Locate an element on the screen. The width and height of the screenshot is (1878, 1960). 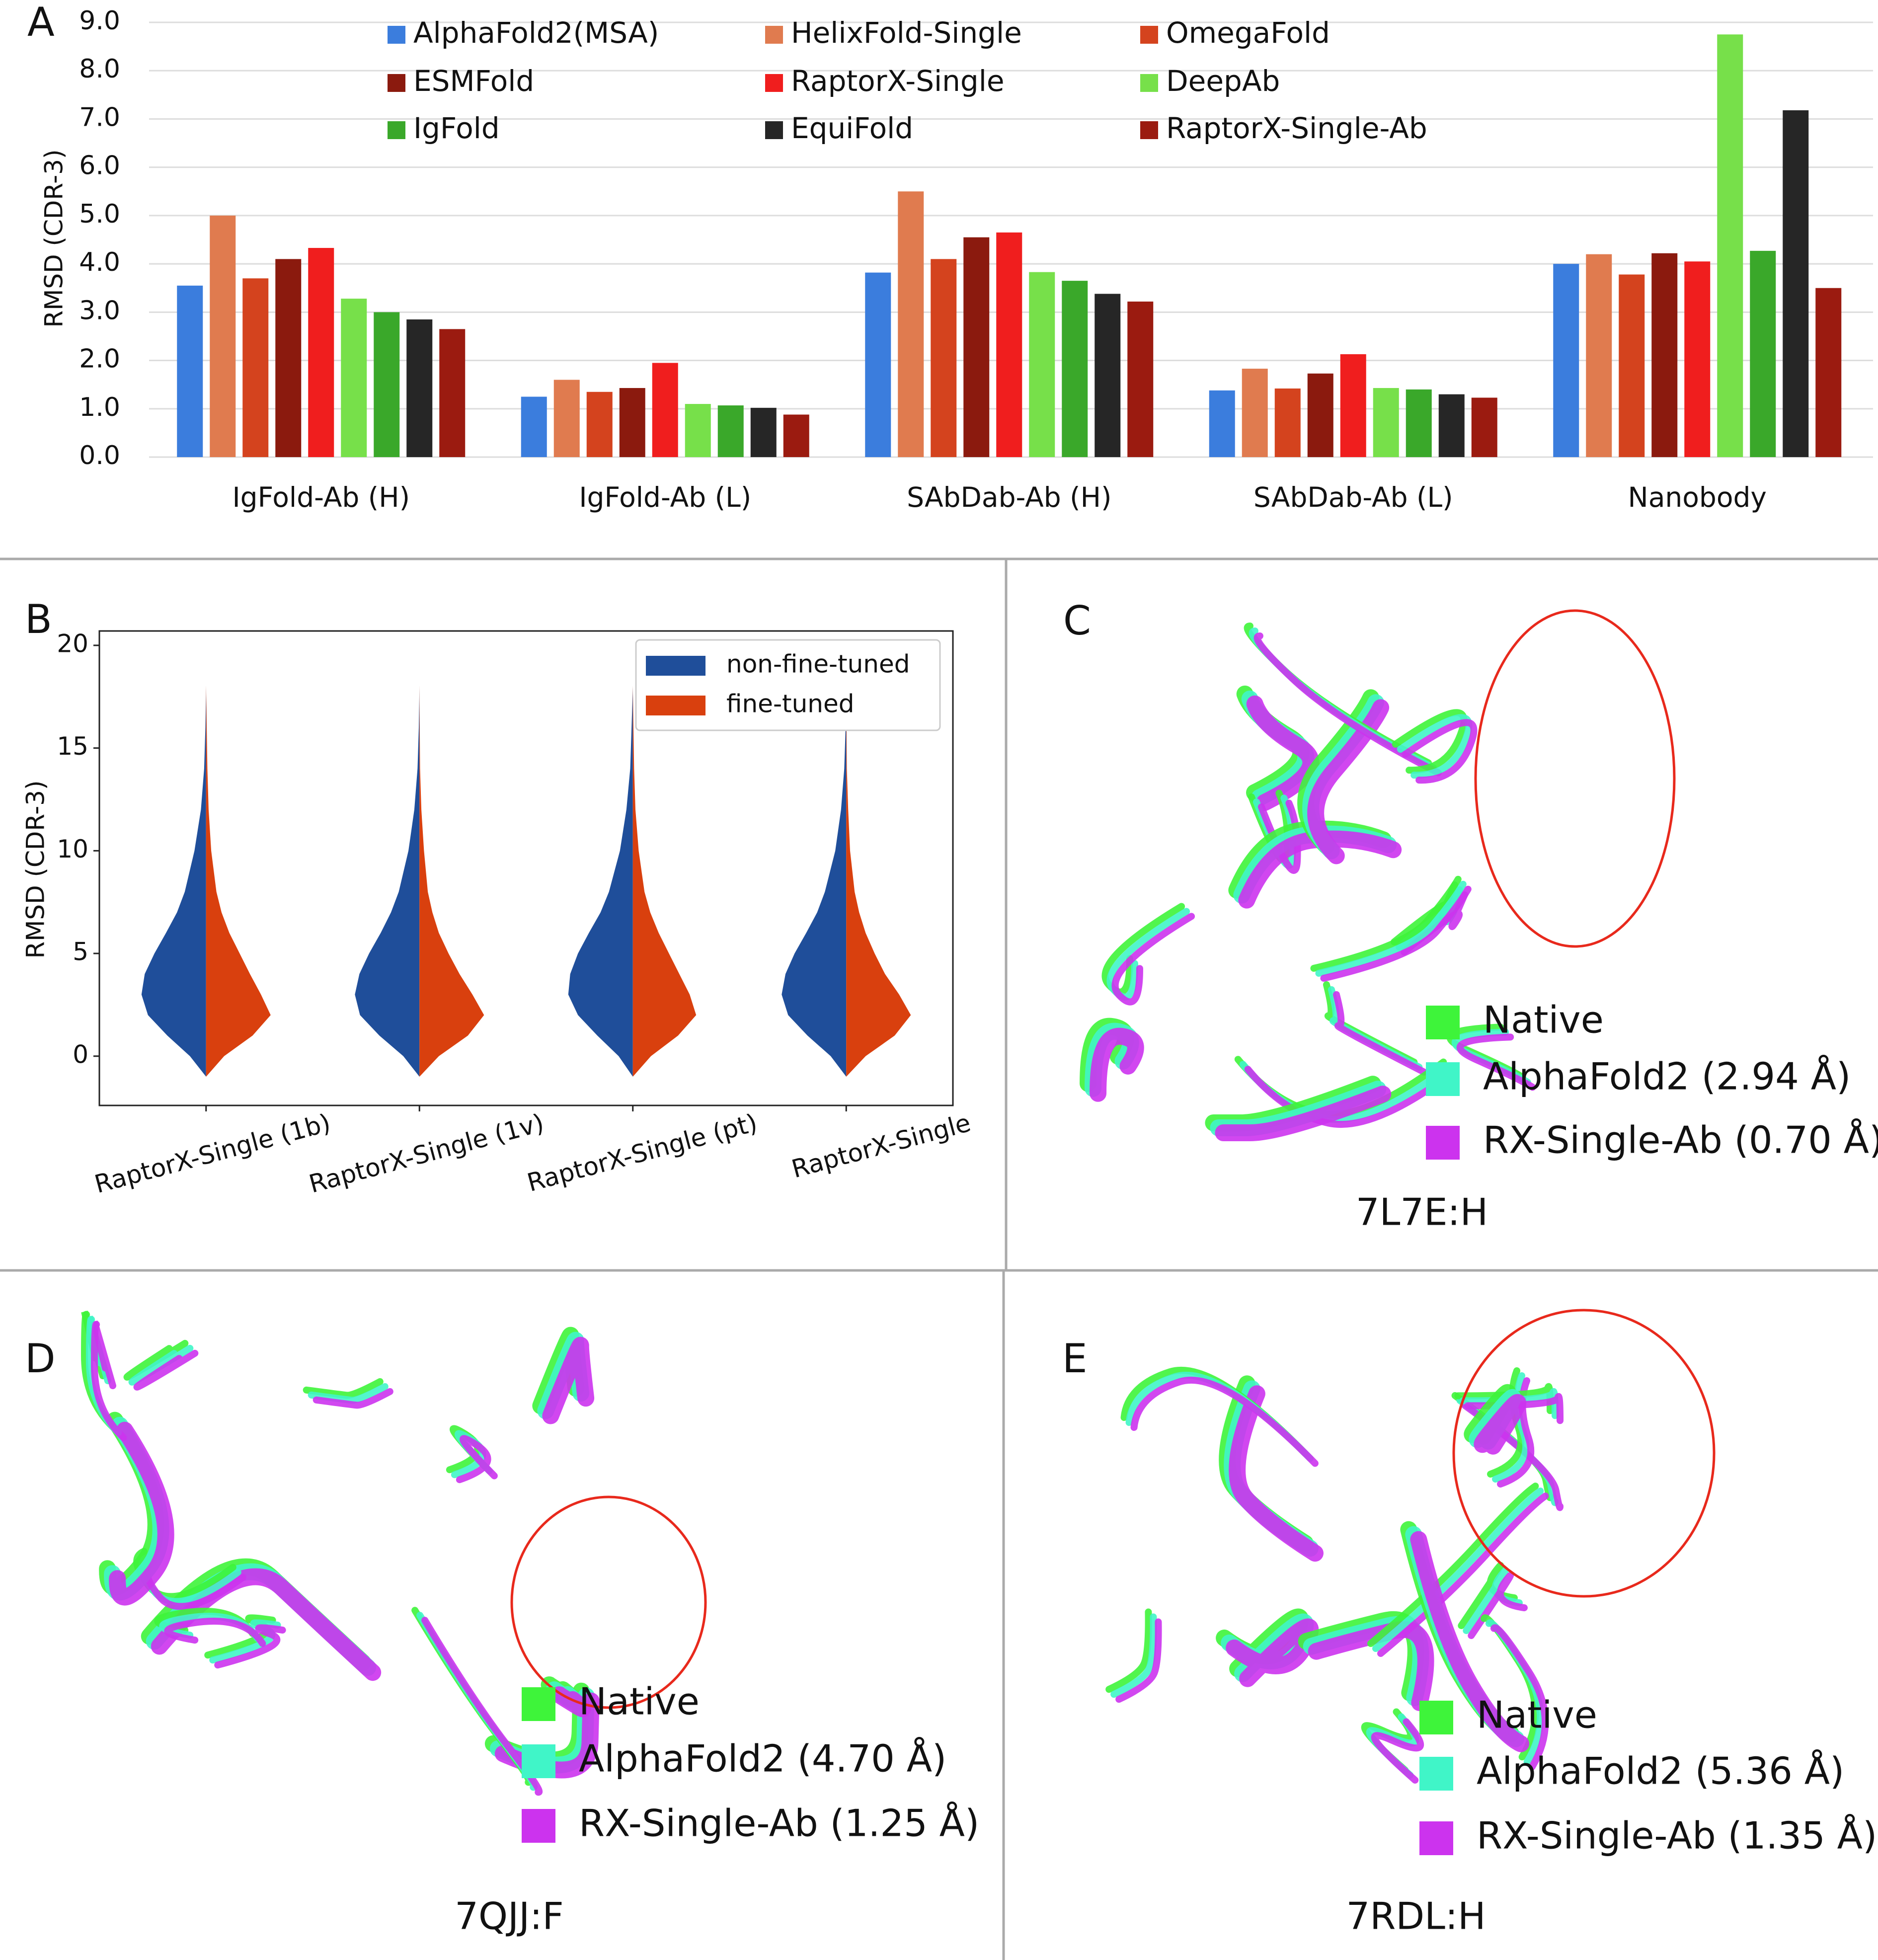
y-tick-label: 5 is located at coordinates (80, 952).